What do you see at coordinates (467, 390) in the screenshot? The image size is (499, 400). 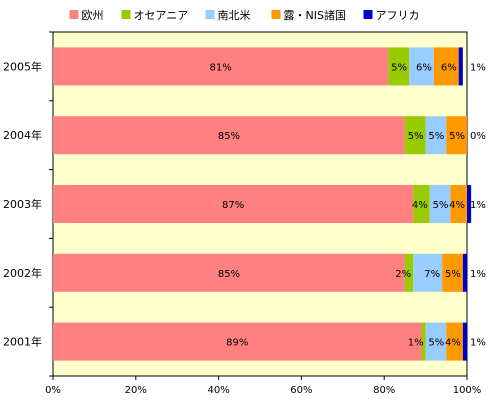 I see `x-tick-label: 100%` at bounding box center [467, 390].